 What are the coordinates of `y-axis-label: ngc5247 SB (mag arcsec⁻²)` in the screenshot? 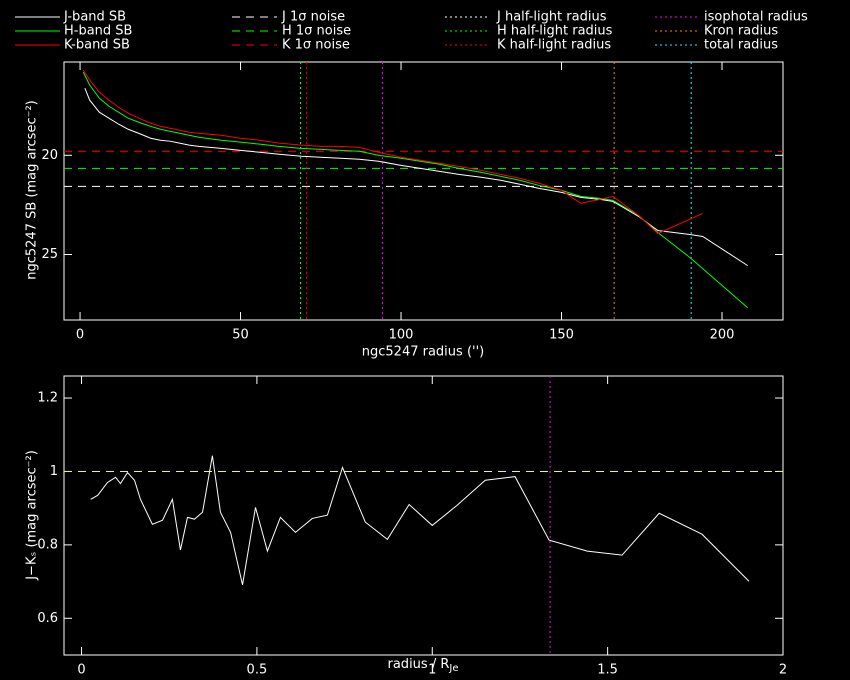 It's located at (32, 189).